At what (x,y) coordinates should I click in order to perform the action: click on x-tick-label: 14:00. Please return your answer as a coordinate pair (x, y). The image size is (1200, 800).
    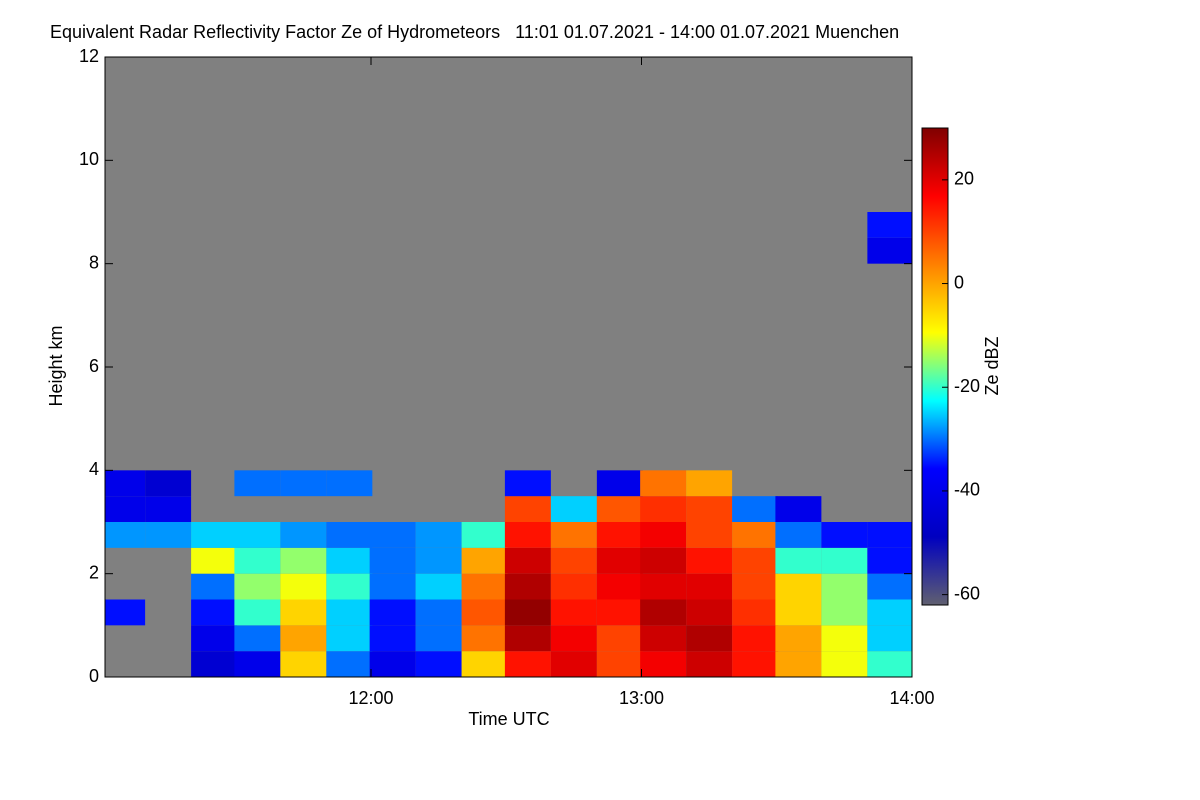
    Looking at the image, I should click on (911, 698).